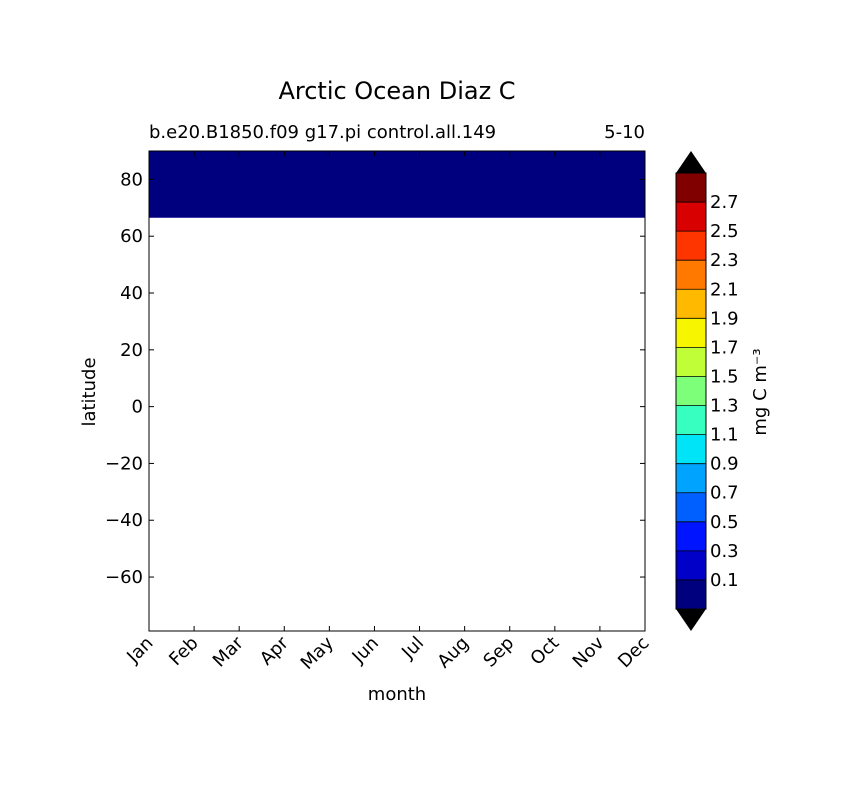 The width and height of the screenshot is (851, 787). What do you see at coordinates (724, 260) in the screenshot?
I see `colorbar-tick-label: 2.3` at bounding box center [724, 260].